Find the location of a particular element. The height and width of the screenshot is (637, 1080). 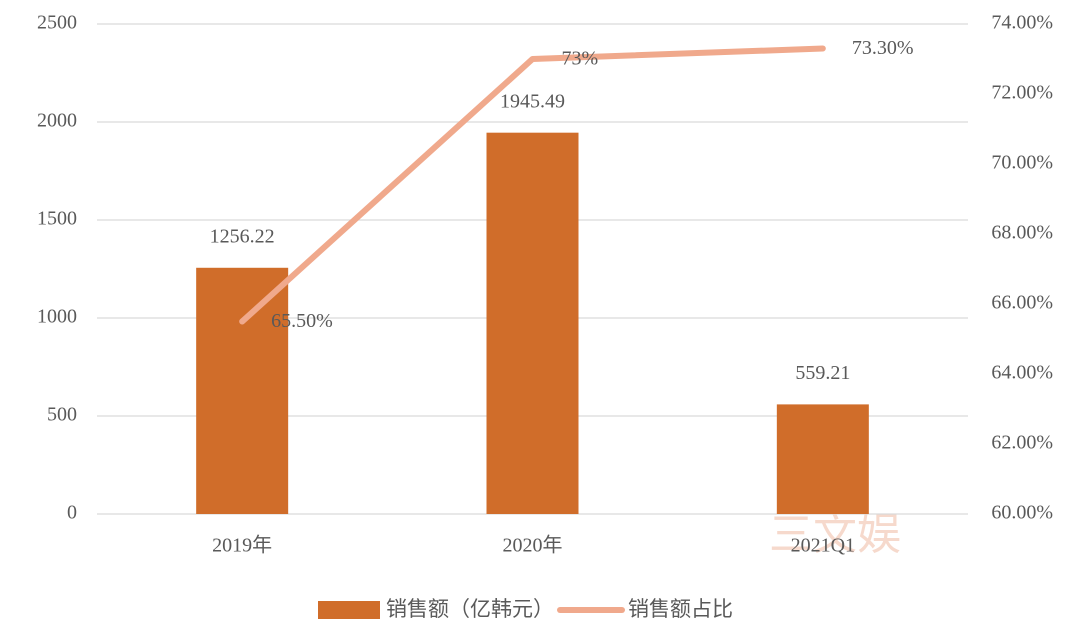

y2-tick-label: 60.00% is located at coordinates (1022, 513).